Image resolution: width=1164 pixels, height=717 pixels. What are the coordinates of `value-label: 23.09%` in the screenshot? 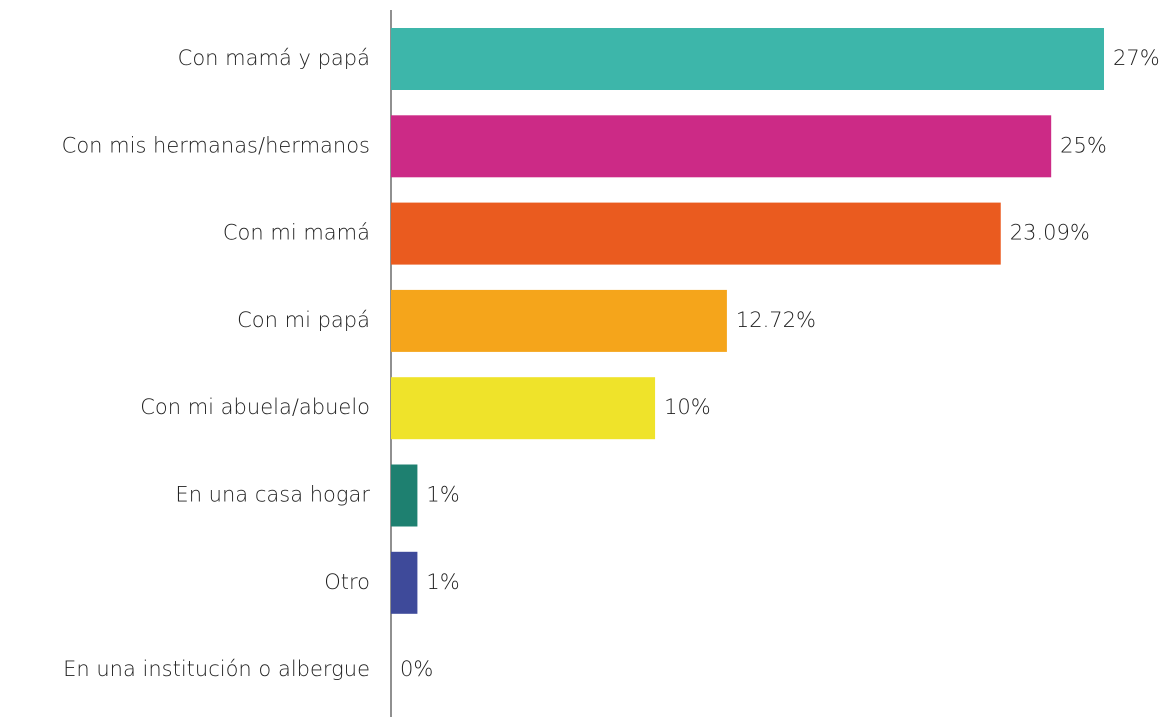 It's located at (1050, 233).